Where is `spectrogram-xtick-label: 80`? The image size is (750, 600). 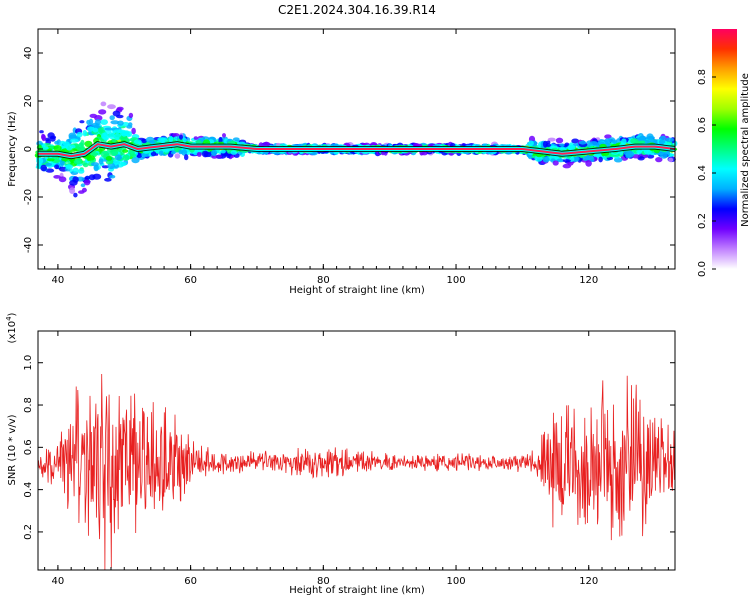
spectrogram-xtick-label: 80 is located at coordinates (323, 280).